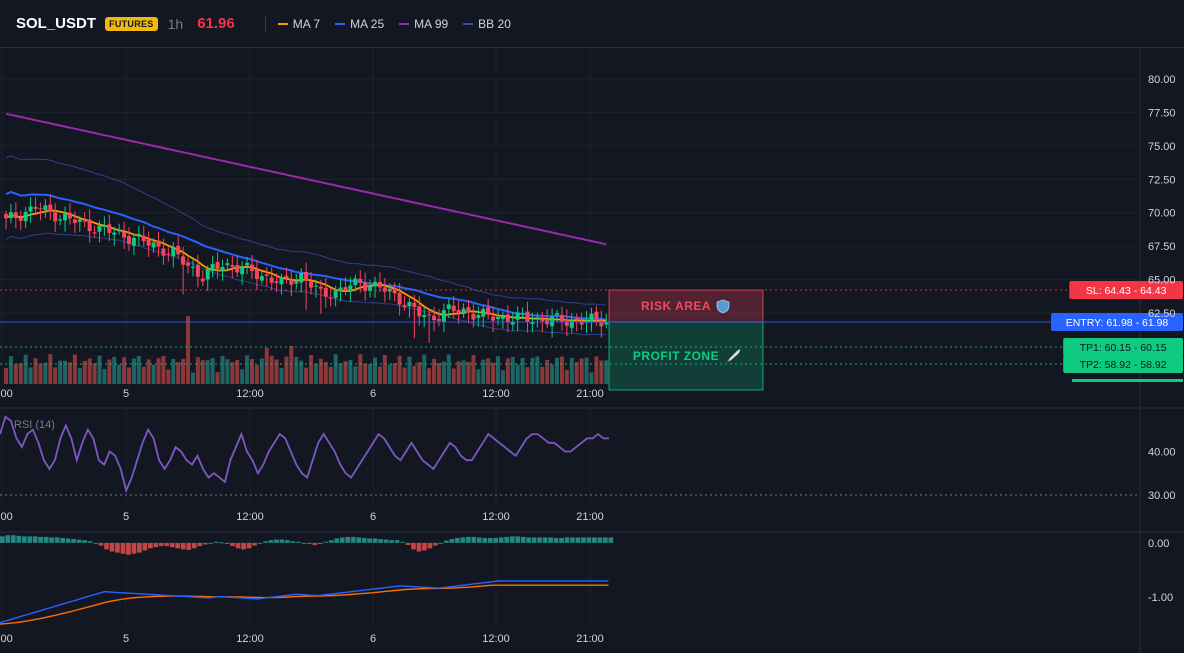 This screenshot has width=1184, height=653. I want to click on macd-tick-label: -1.00, so click(1160, 598).